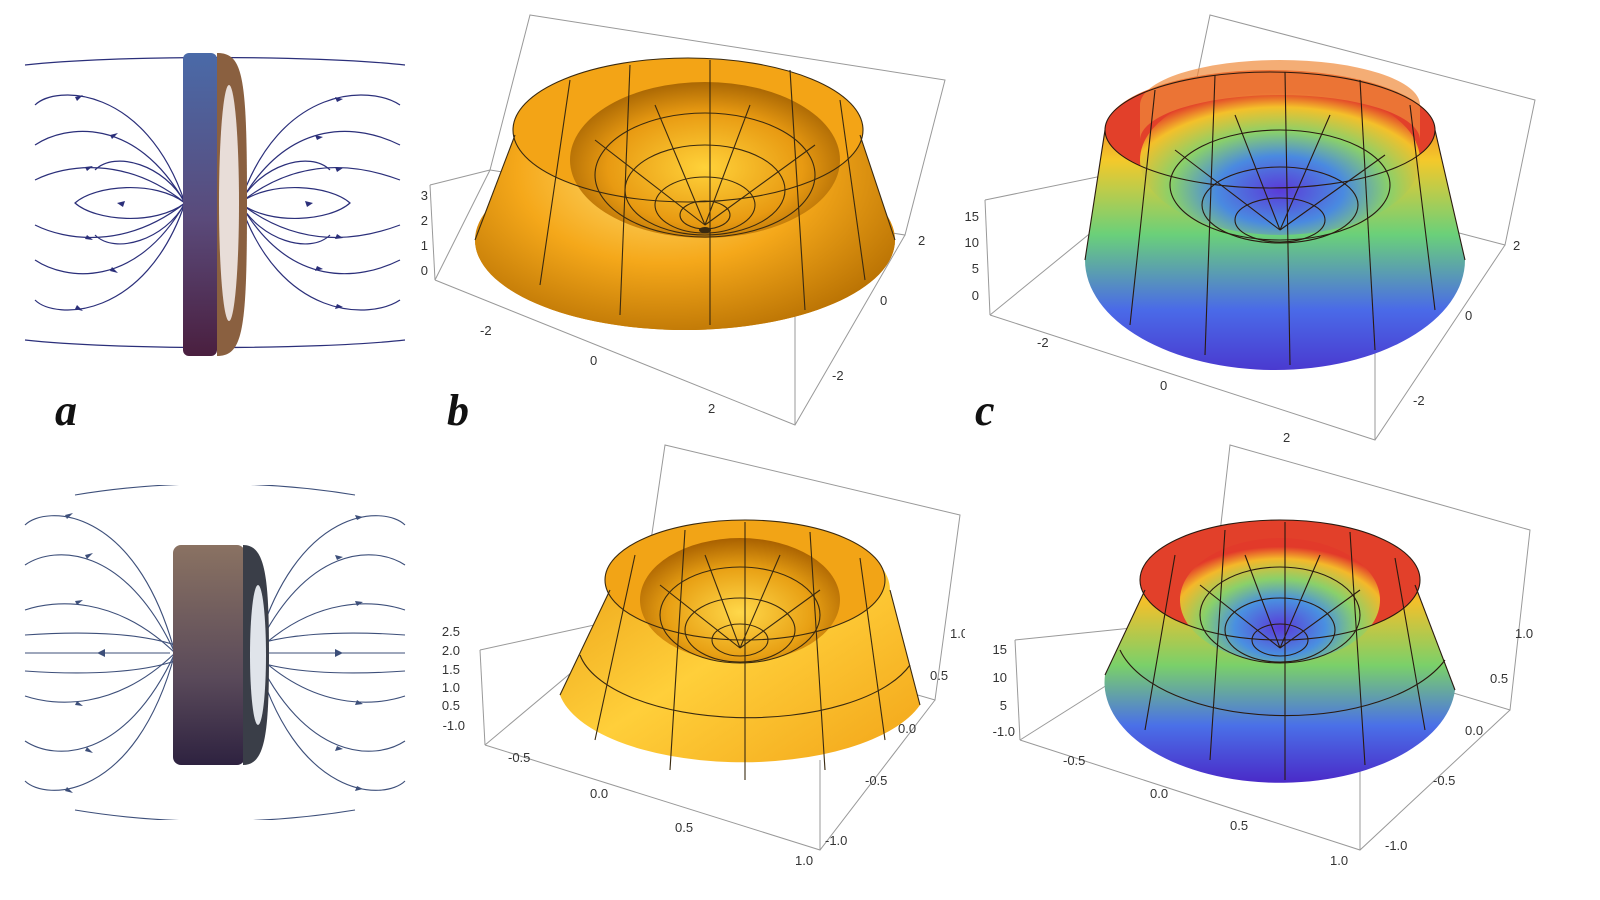 The image size is (1600, 900). I want to click on field-plot-thick-disk, so click(215, 652).